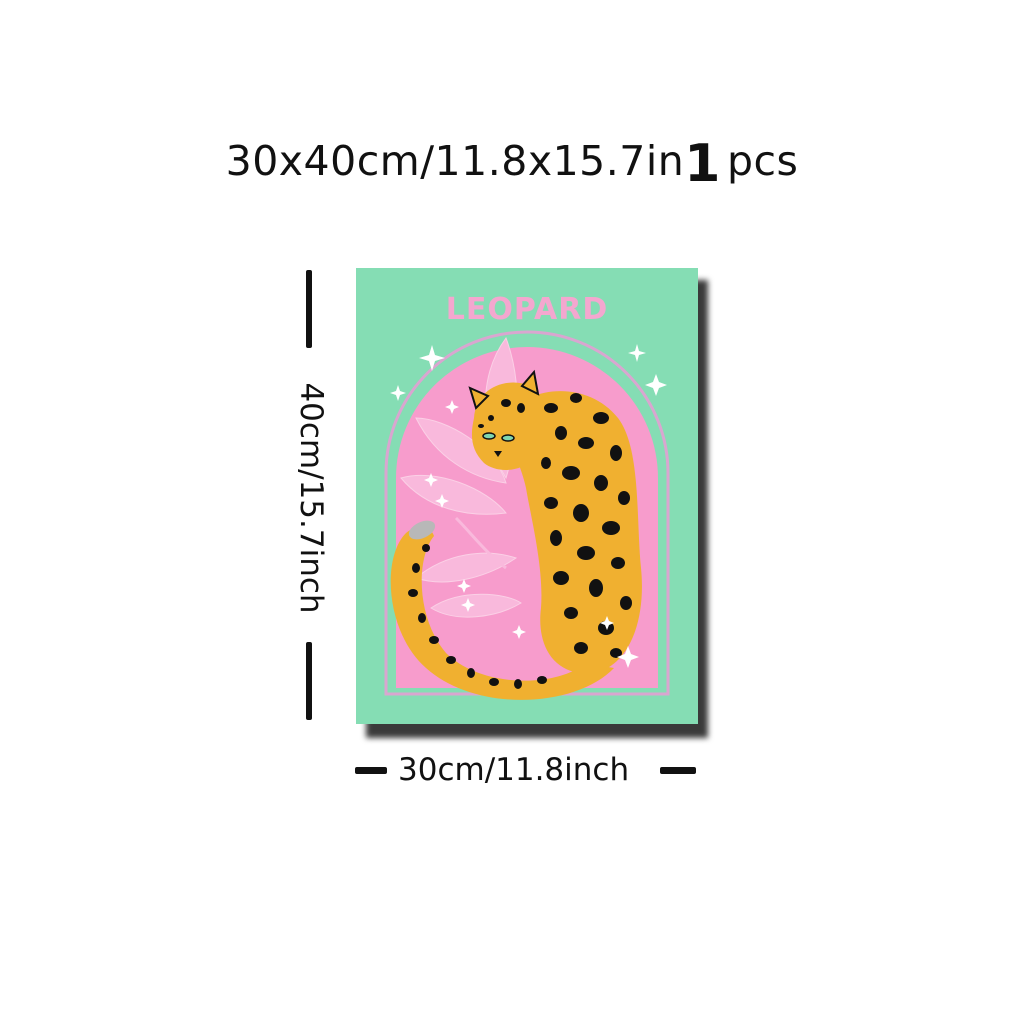  I want to click on leopard-tail, so click(502, 613).